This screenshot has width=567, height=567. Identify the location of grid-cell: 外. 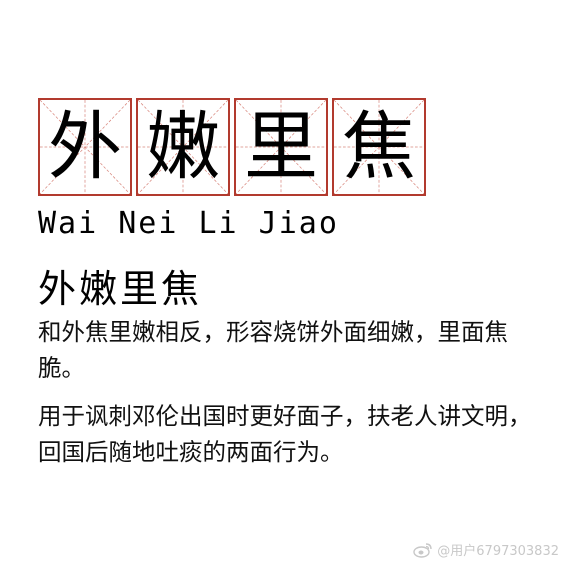
(85, 147).